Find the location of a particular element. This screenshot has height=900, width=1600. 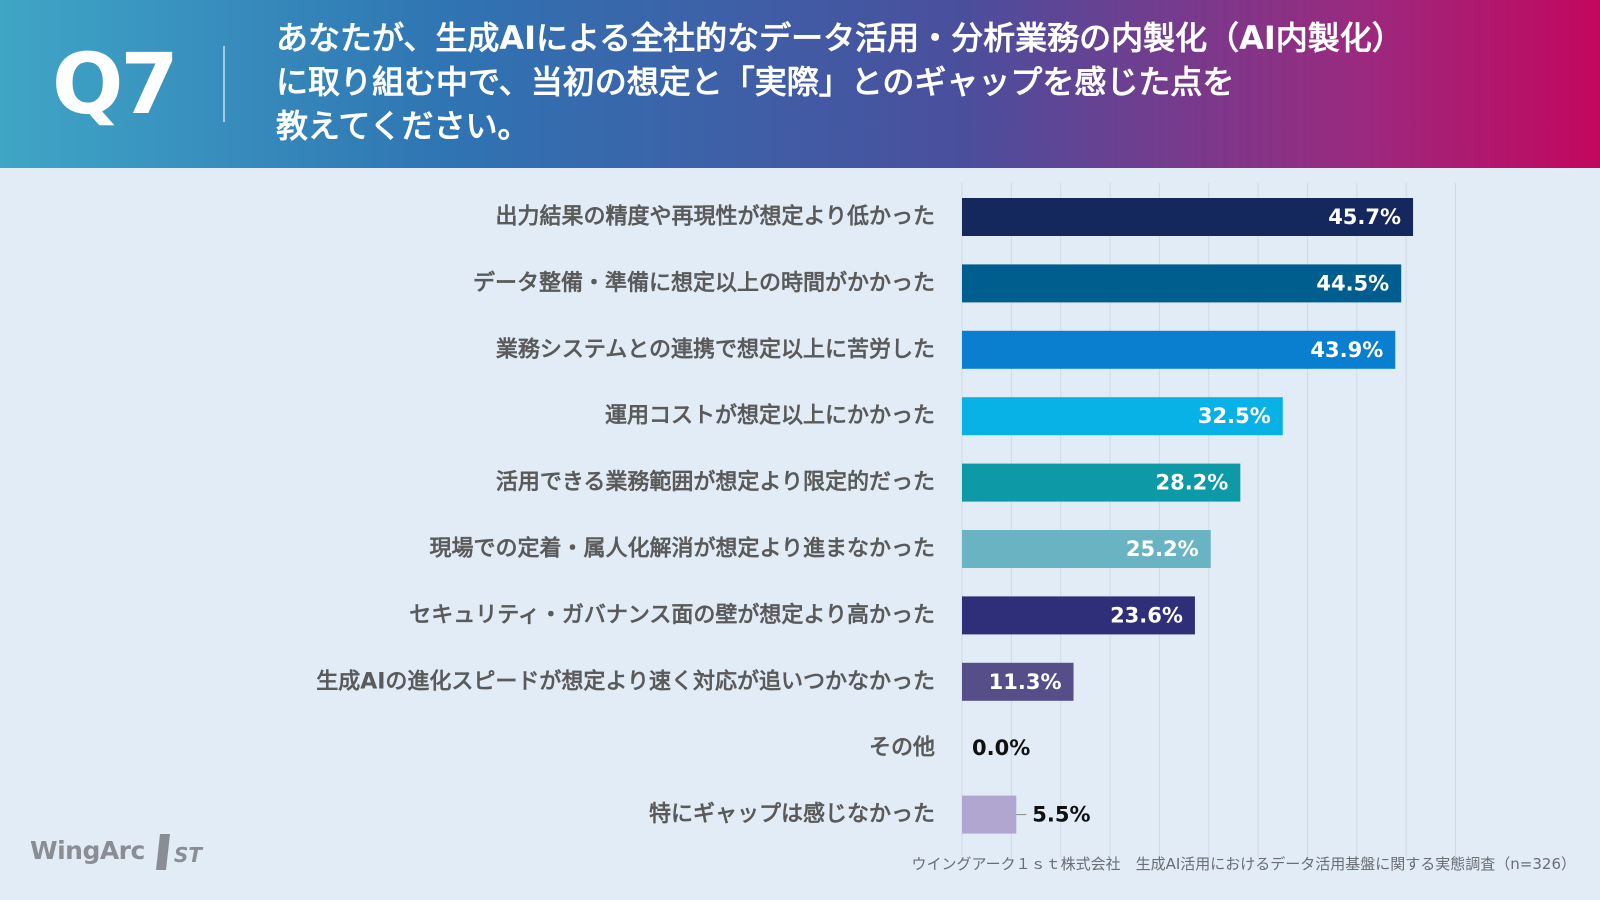

value-label-8: 11.3% is located at coordinates (1025, 682).